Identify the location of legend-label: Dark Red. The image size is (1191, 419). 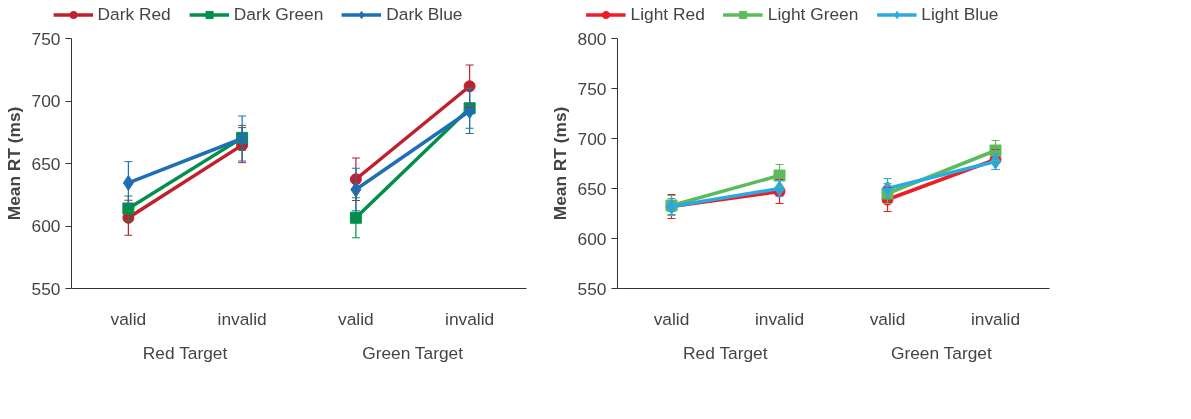
(134, 14).